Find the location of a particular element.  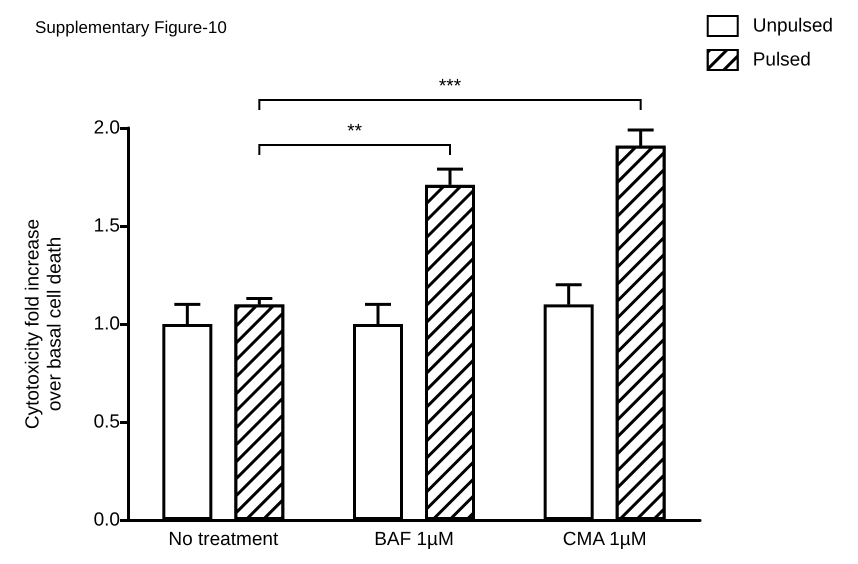

y-tick-label: 1.0 is located at coordinates (107, 324).